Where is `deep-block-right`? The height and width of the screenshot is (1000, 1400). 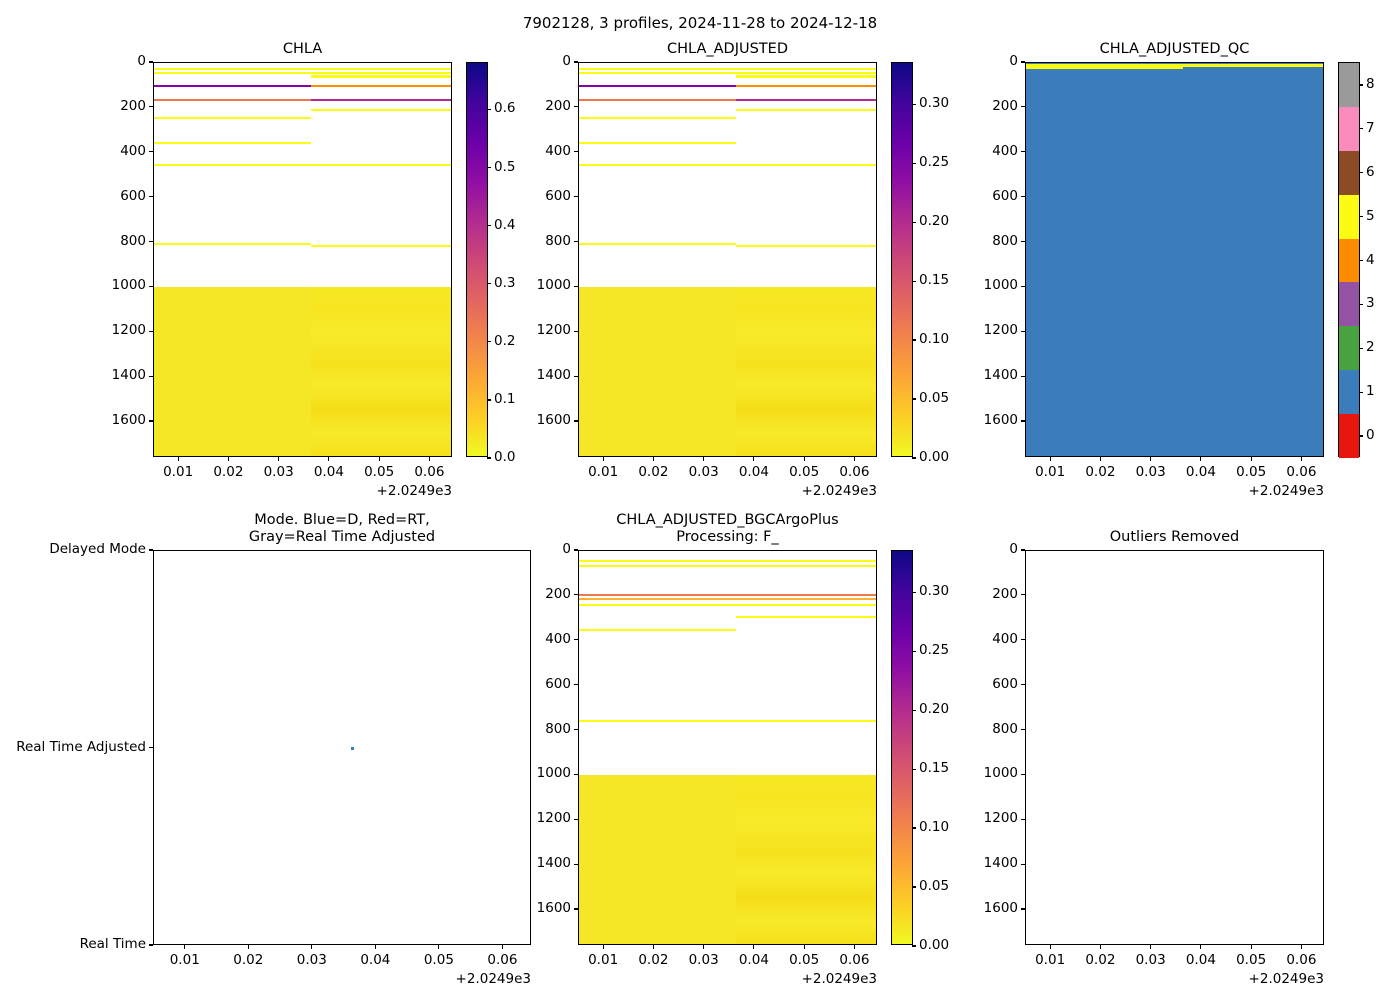
deep-block-right is located at coordinates (806, 371).